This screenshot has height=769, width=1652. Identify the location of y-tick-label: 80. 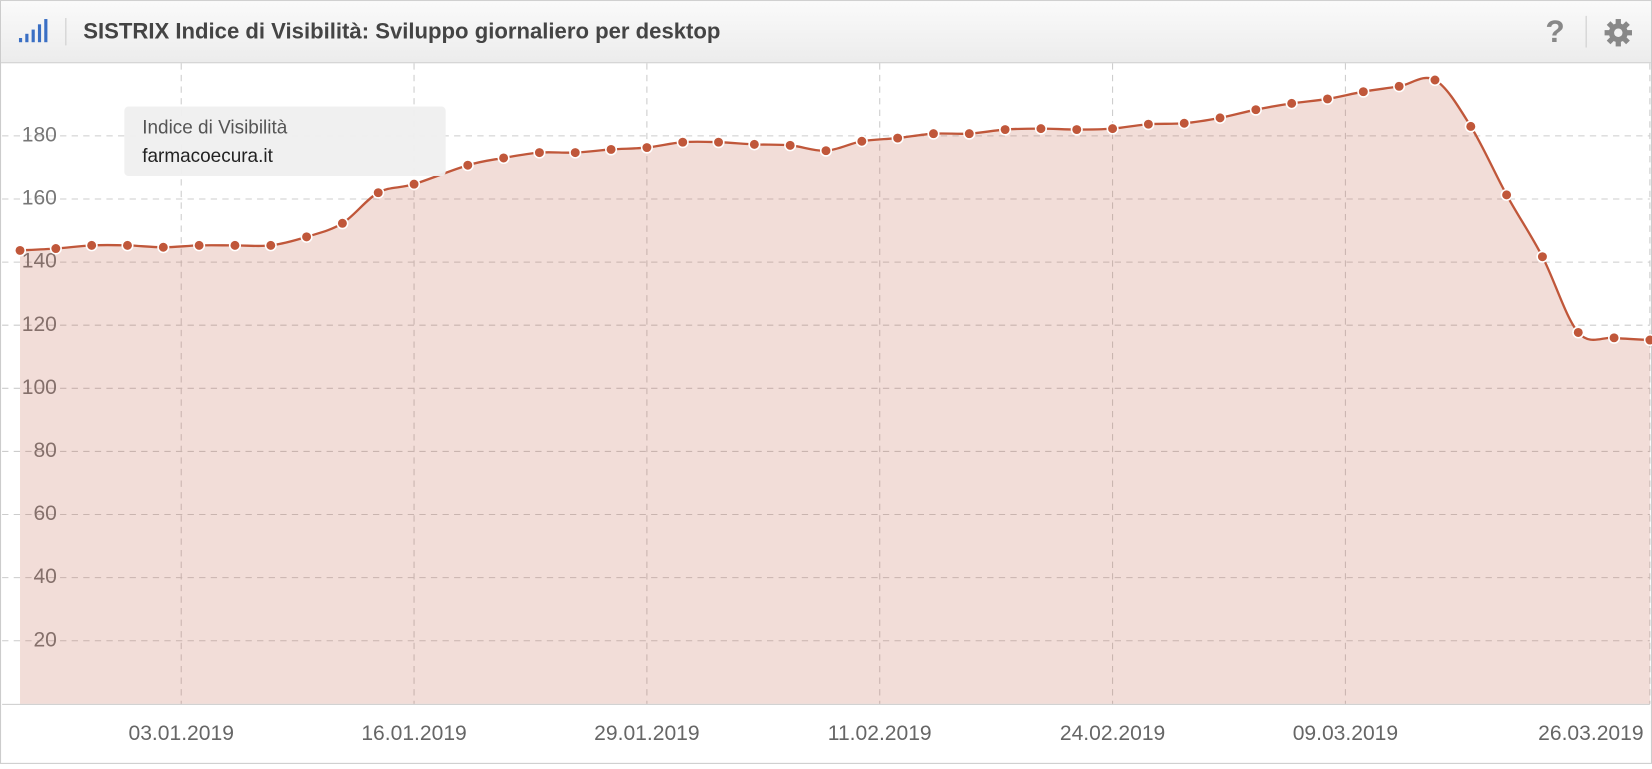
(44, 450).